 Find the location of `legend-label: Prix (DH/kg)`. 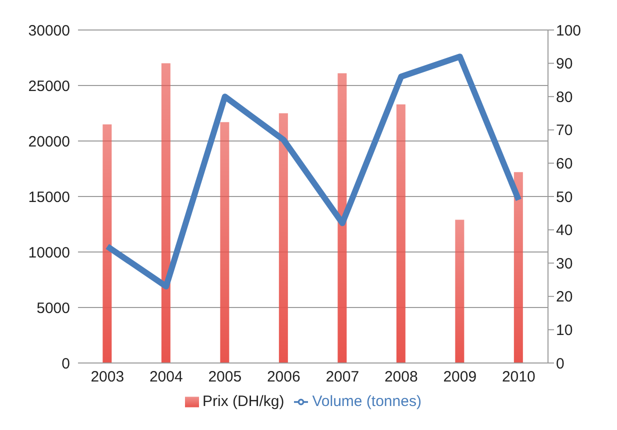

legend-label: Prix (DH/kg) is located at coordinates (243, 401).